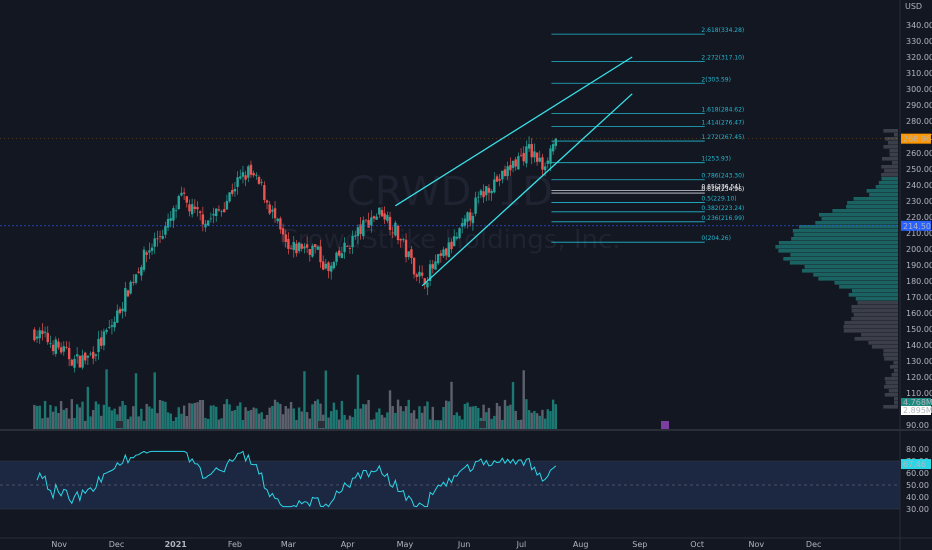  What do you see at coordinates (59, 544) in the screenshot?
I see `time-tick-label: Nov` at bounding box center [59, 544].